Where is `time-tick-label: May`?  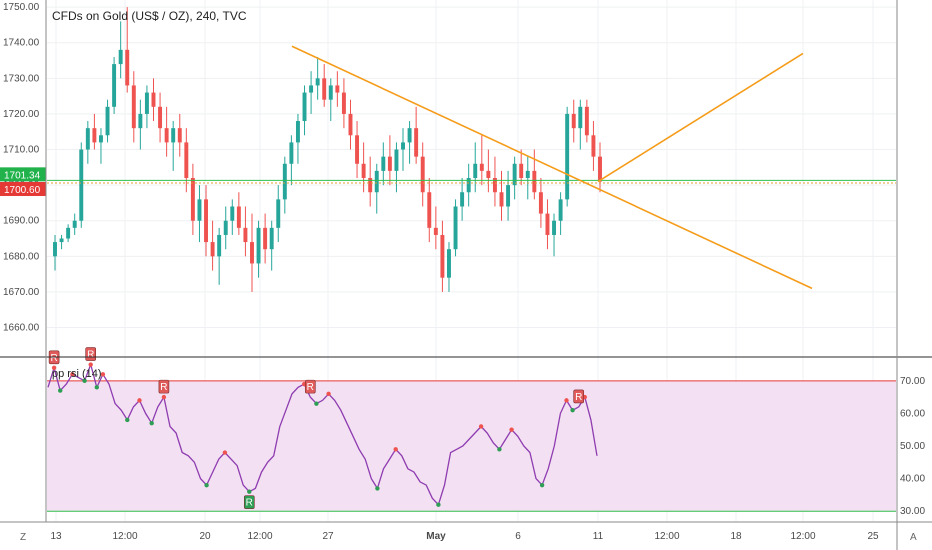 time-tick-label: May is located at coordinates (436, 536).